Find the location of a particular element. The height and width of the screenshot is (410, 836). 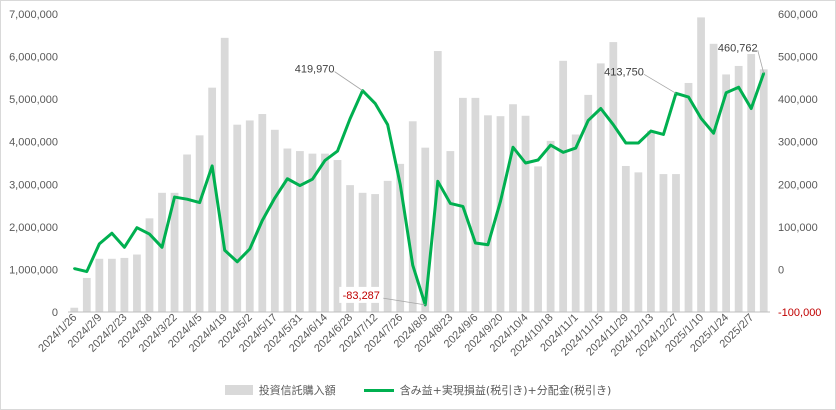

legend-item-line: 含み益+実現損益(税引き)+分配金(税引き) is located at coordinates (487, 390).